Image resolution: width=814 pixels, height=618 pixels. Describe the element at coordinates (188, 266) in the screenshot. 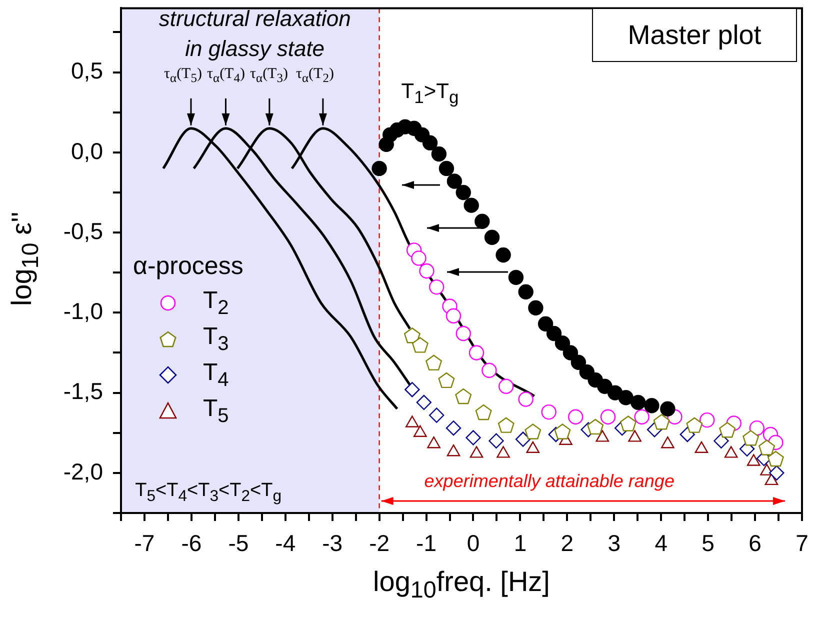

I see `legend-title: α-process` at that location.